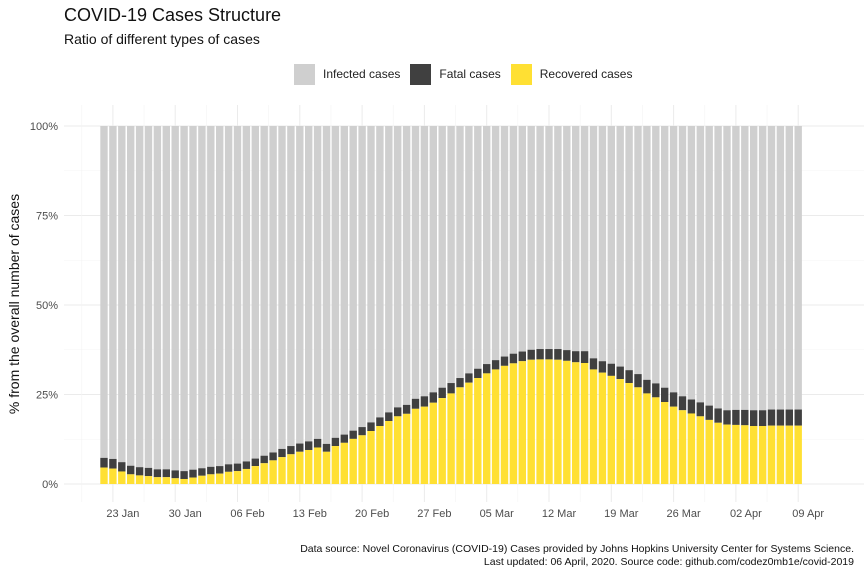 The image size is (864, 576). Describe the element at coordinates (746, 514) in the screenshot. I see `x-tick-label: 02 Apr` at that location.